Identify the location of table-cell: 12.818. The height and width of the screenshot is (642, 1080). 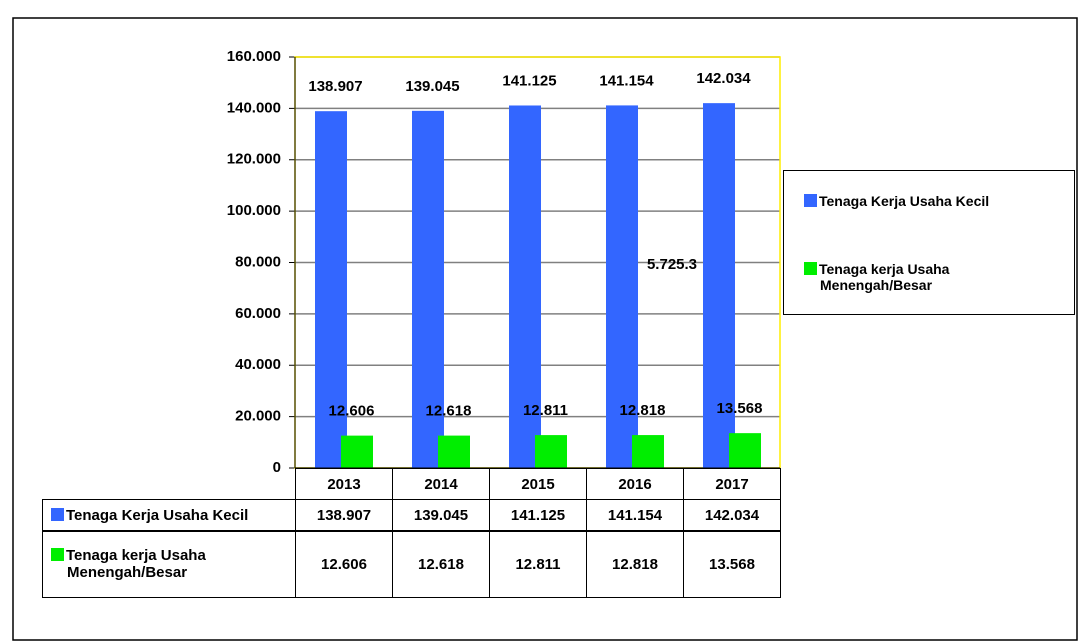
(635, 564).